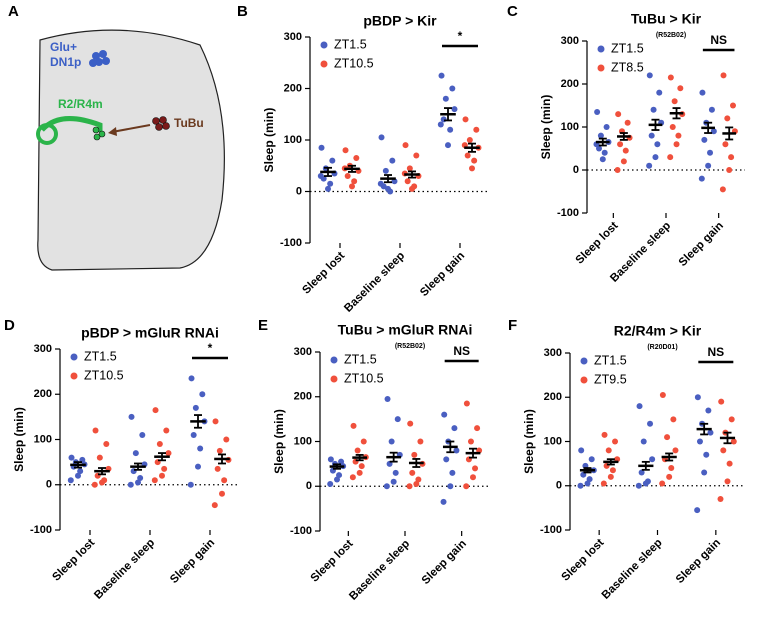 The image size is (759, 618). Describe the element at coordinates (242, 11) in the screenshot. I see `panel-label: B` at that location.